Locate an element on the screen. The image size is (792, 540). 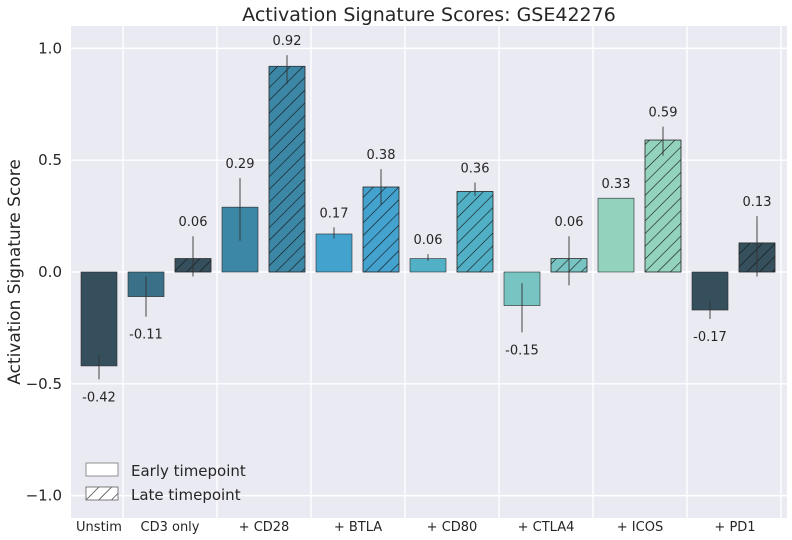
value-label: 0.36 is located at coordinates (475, 169).